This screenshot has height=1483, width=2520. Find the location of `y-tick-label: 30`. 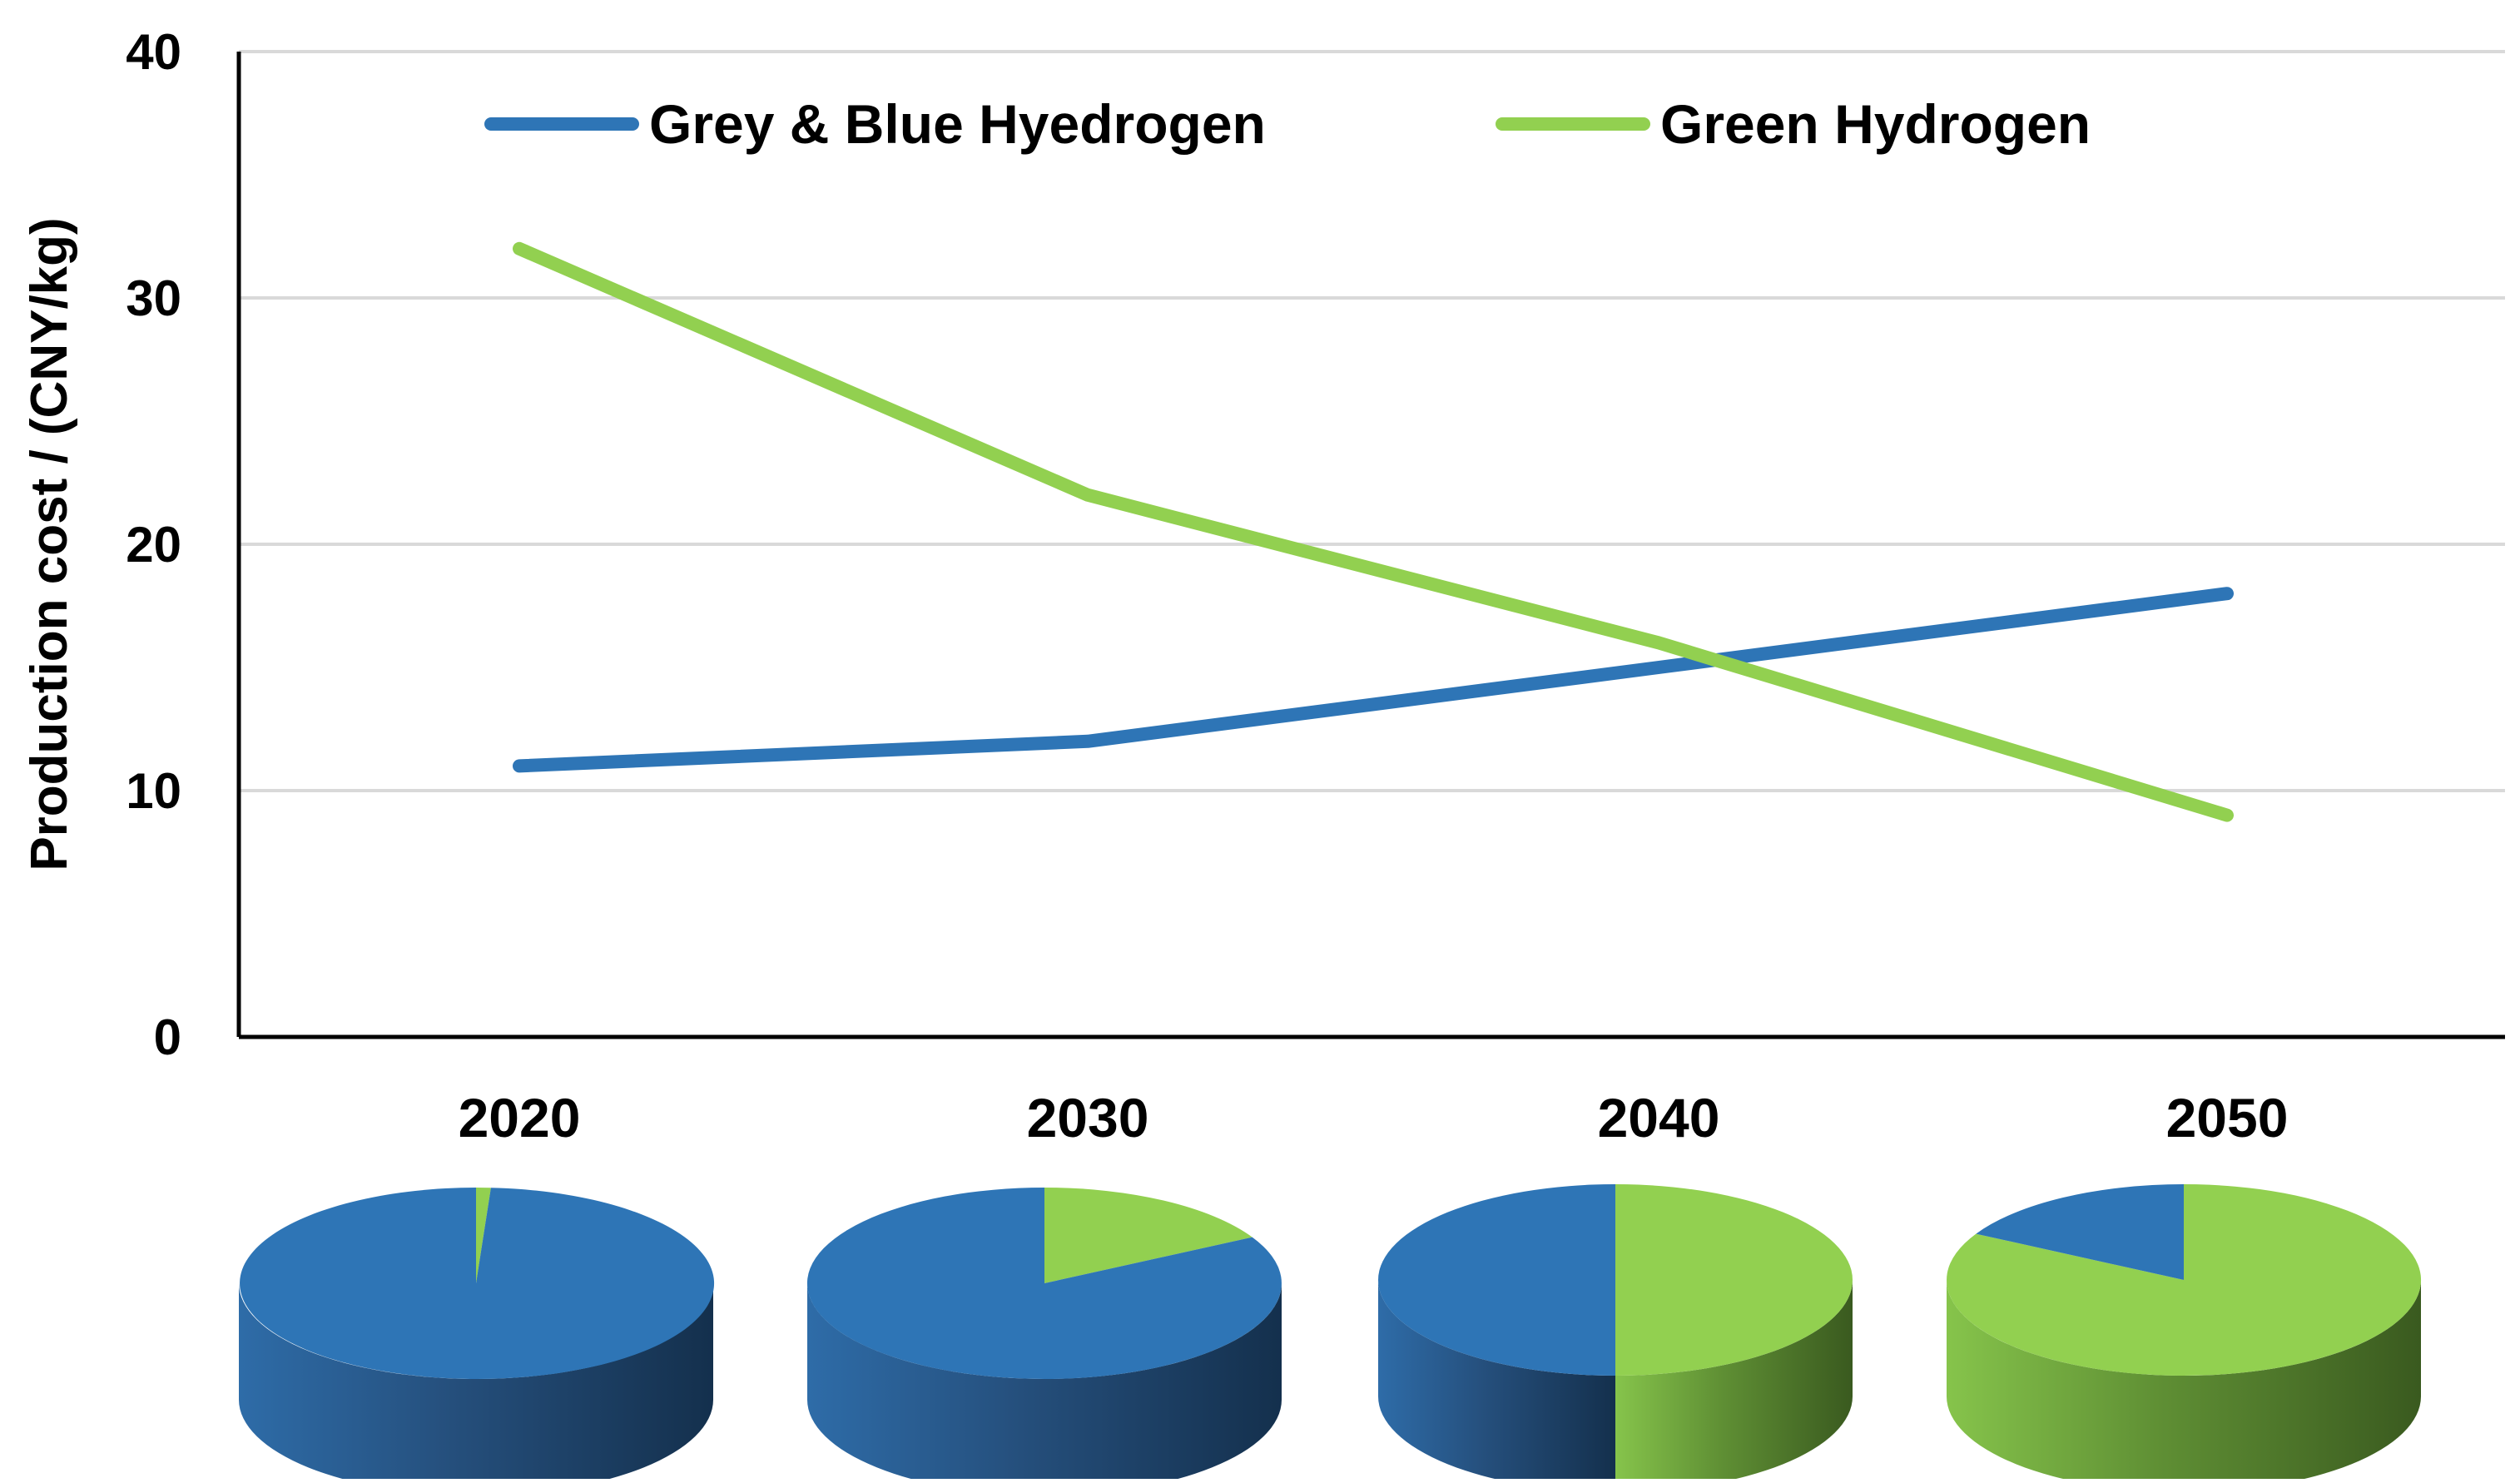

y-tick-label: 30 is located at coordinates (153, 298).